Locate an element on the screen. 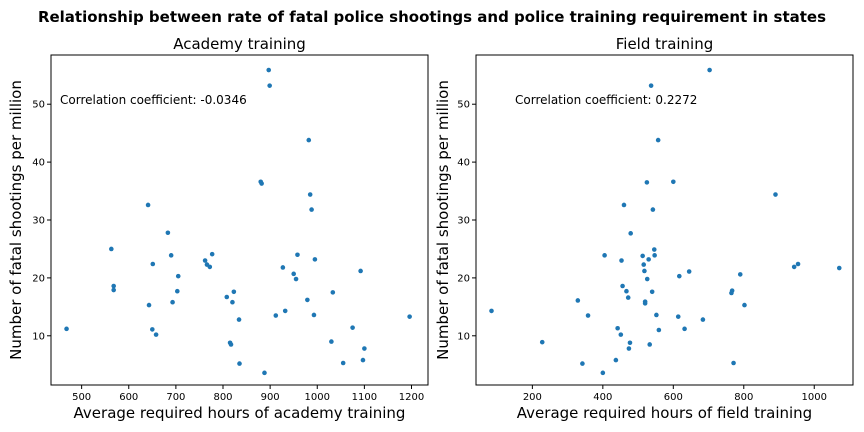 Image resolution: width=864 pixels, height=432 pixels. chart-title: Field training is located at coordinates (665, 44).